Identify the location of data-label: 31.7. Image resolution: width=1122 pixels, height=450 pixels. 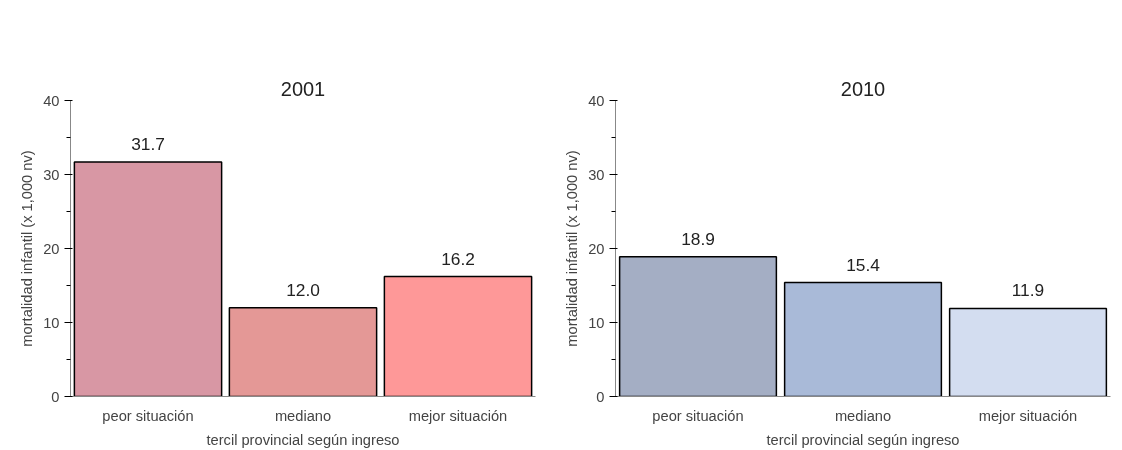
(148, 143).